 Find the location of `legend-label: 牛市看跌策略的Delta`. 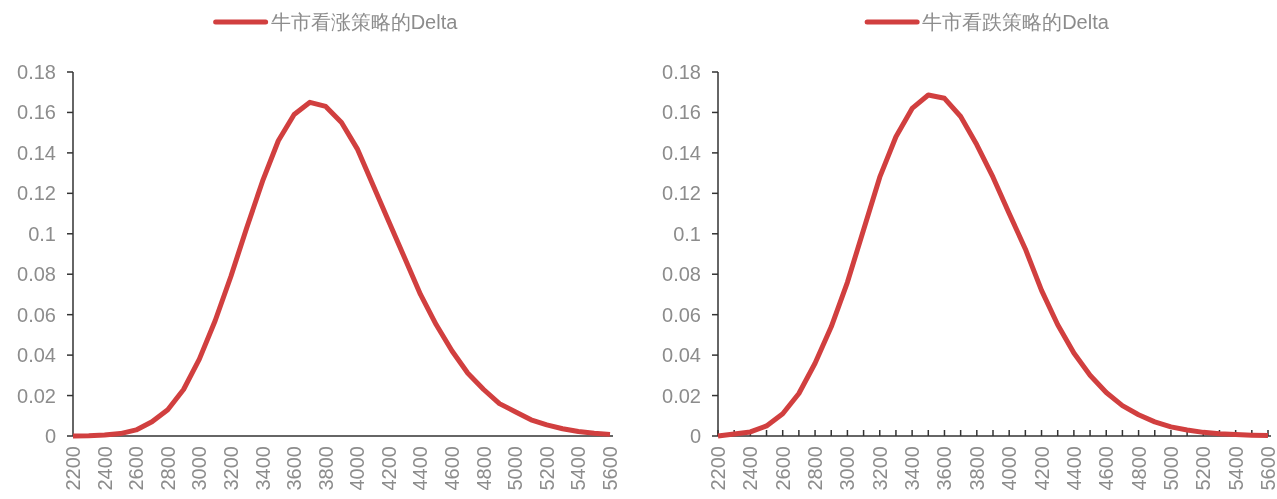

legend-label: 牛市看跌策略的Delta is located at coordinates (1016, 22).